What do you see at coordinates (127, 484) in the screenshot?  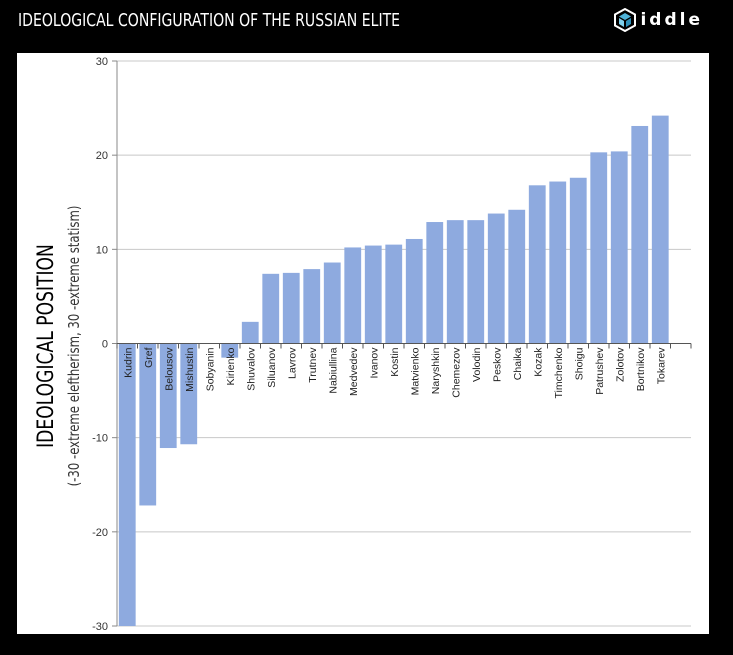 I see `bar-kudrin` at bounding box center [127, 484].